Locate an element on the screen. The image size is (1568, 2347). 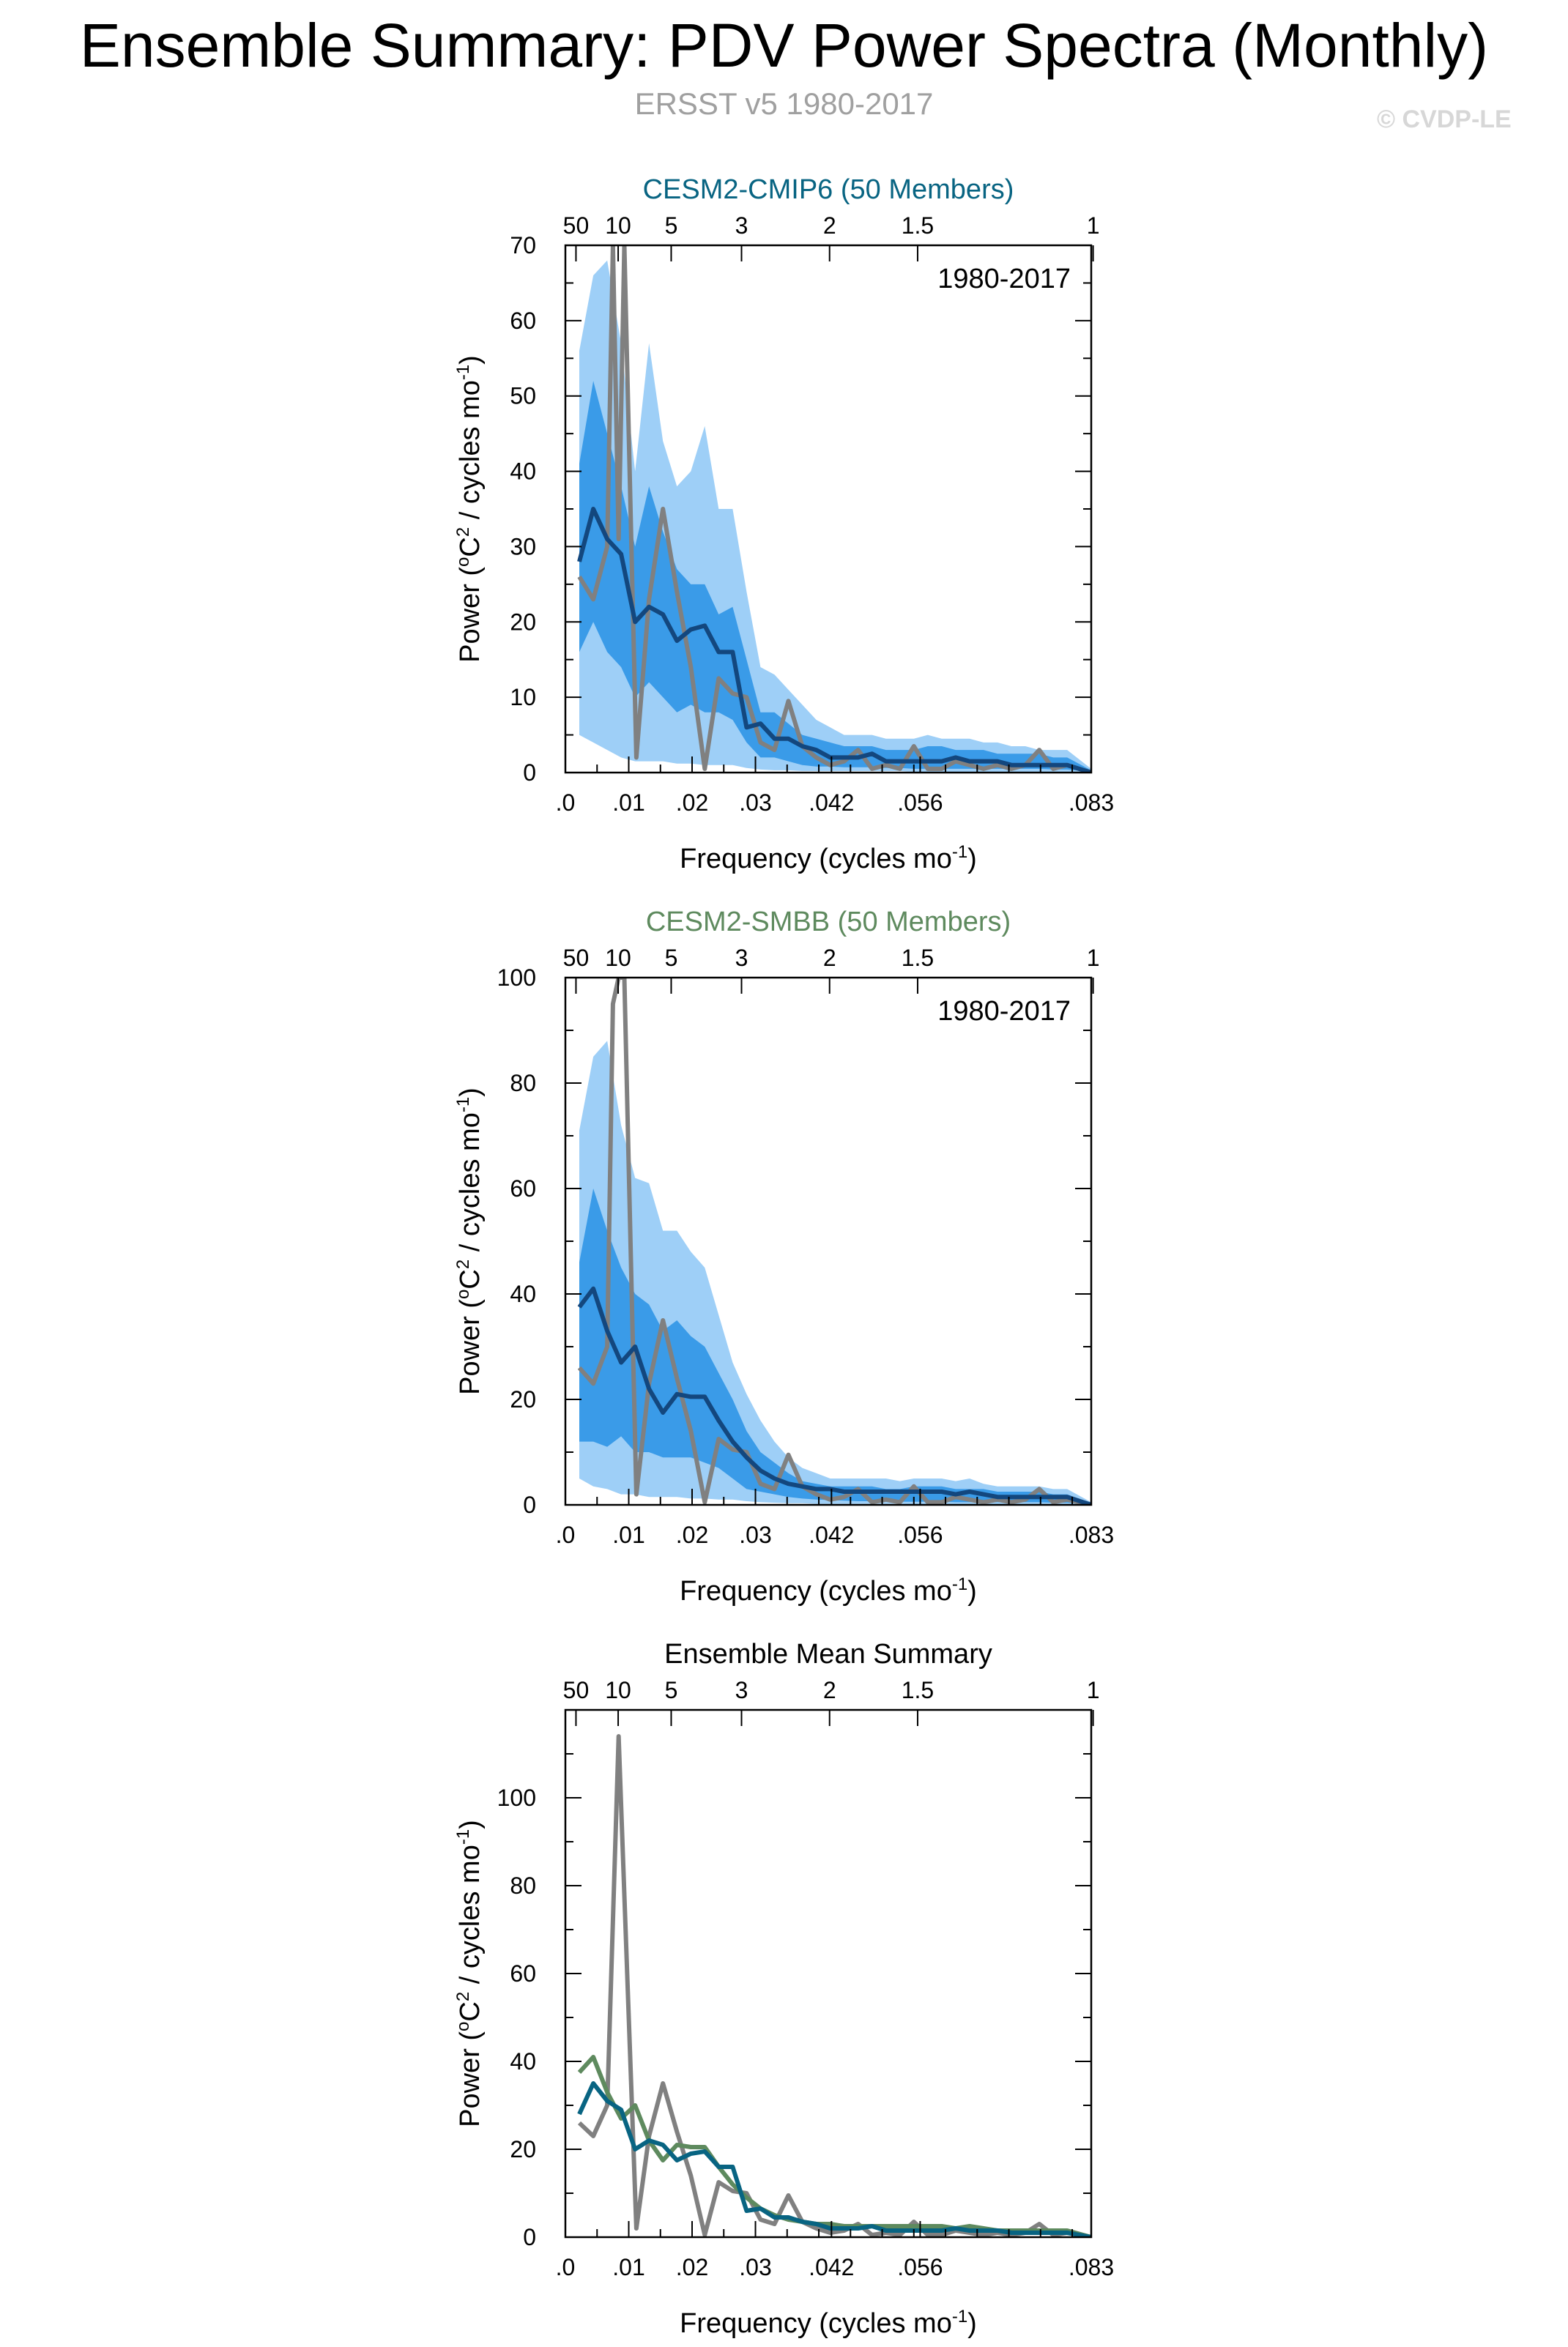
chart-title: Ensemble Mean Summary is located at coordinates (828, 1654).